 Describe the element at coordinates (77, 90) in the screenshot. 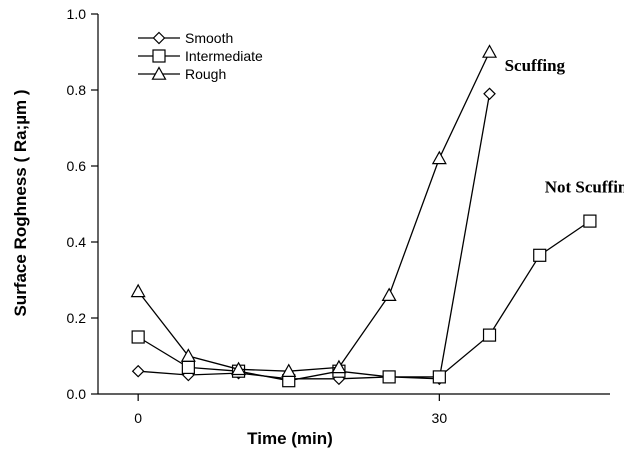

I see `y-tick-label: 0.8` at that location.